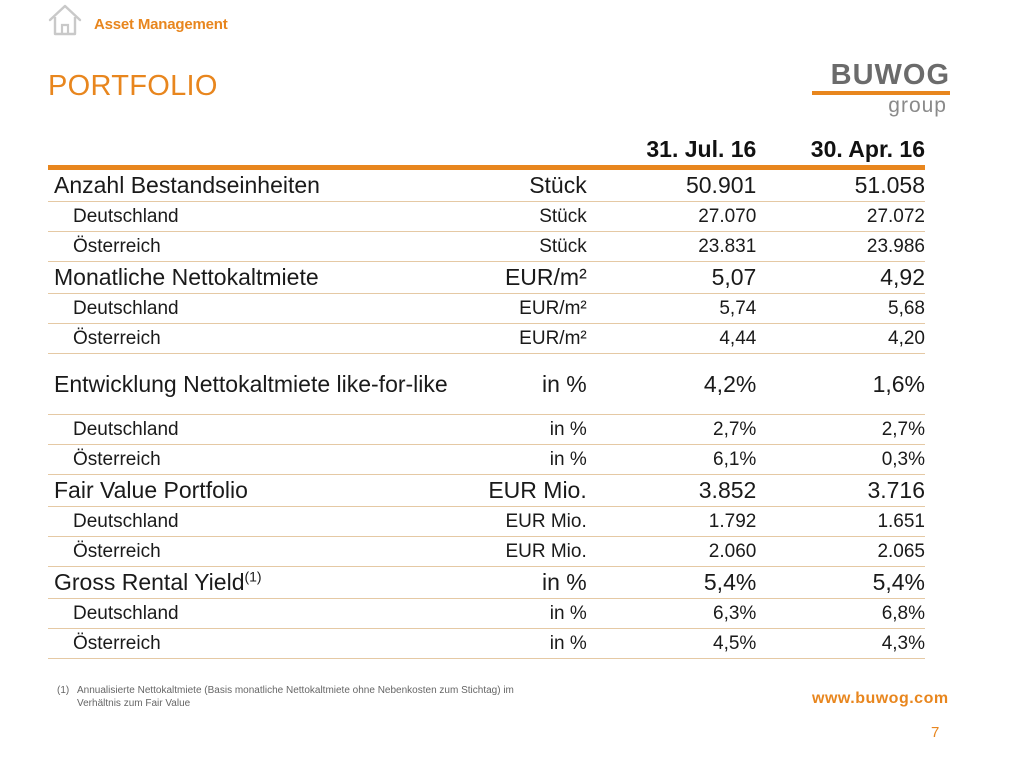  I want to click on row-unit: EUR Mio., so click(527, 521).